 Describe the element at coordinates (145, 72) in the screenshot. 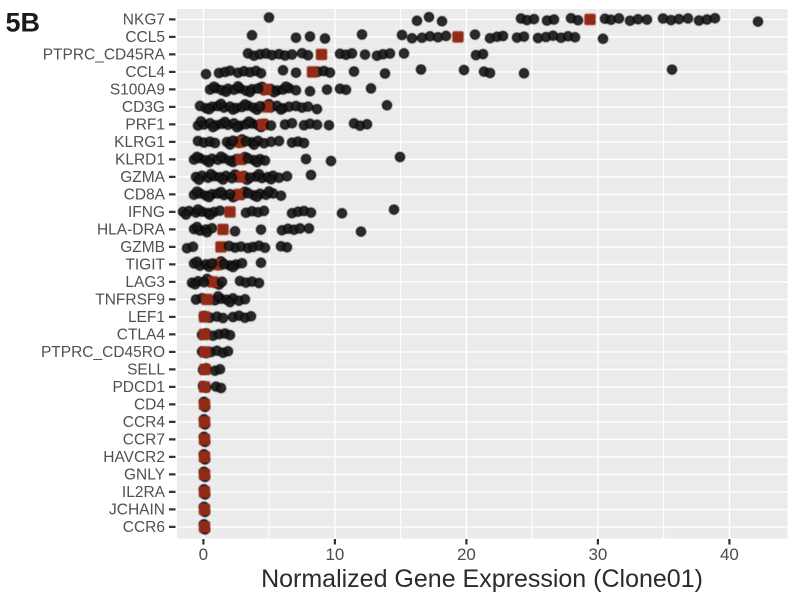

I see `svg-text: CCL4` at that location.